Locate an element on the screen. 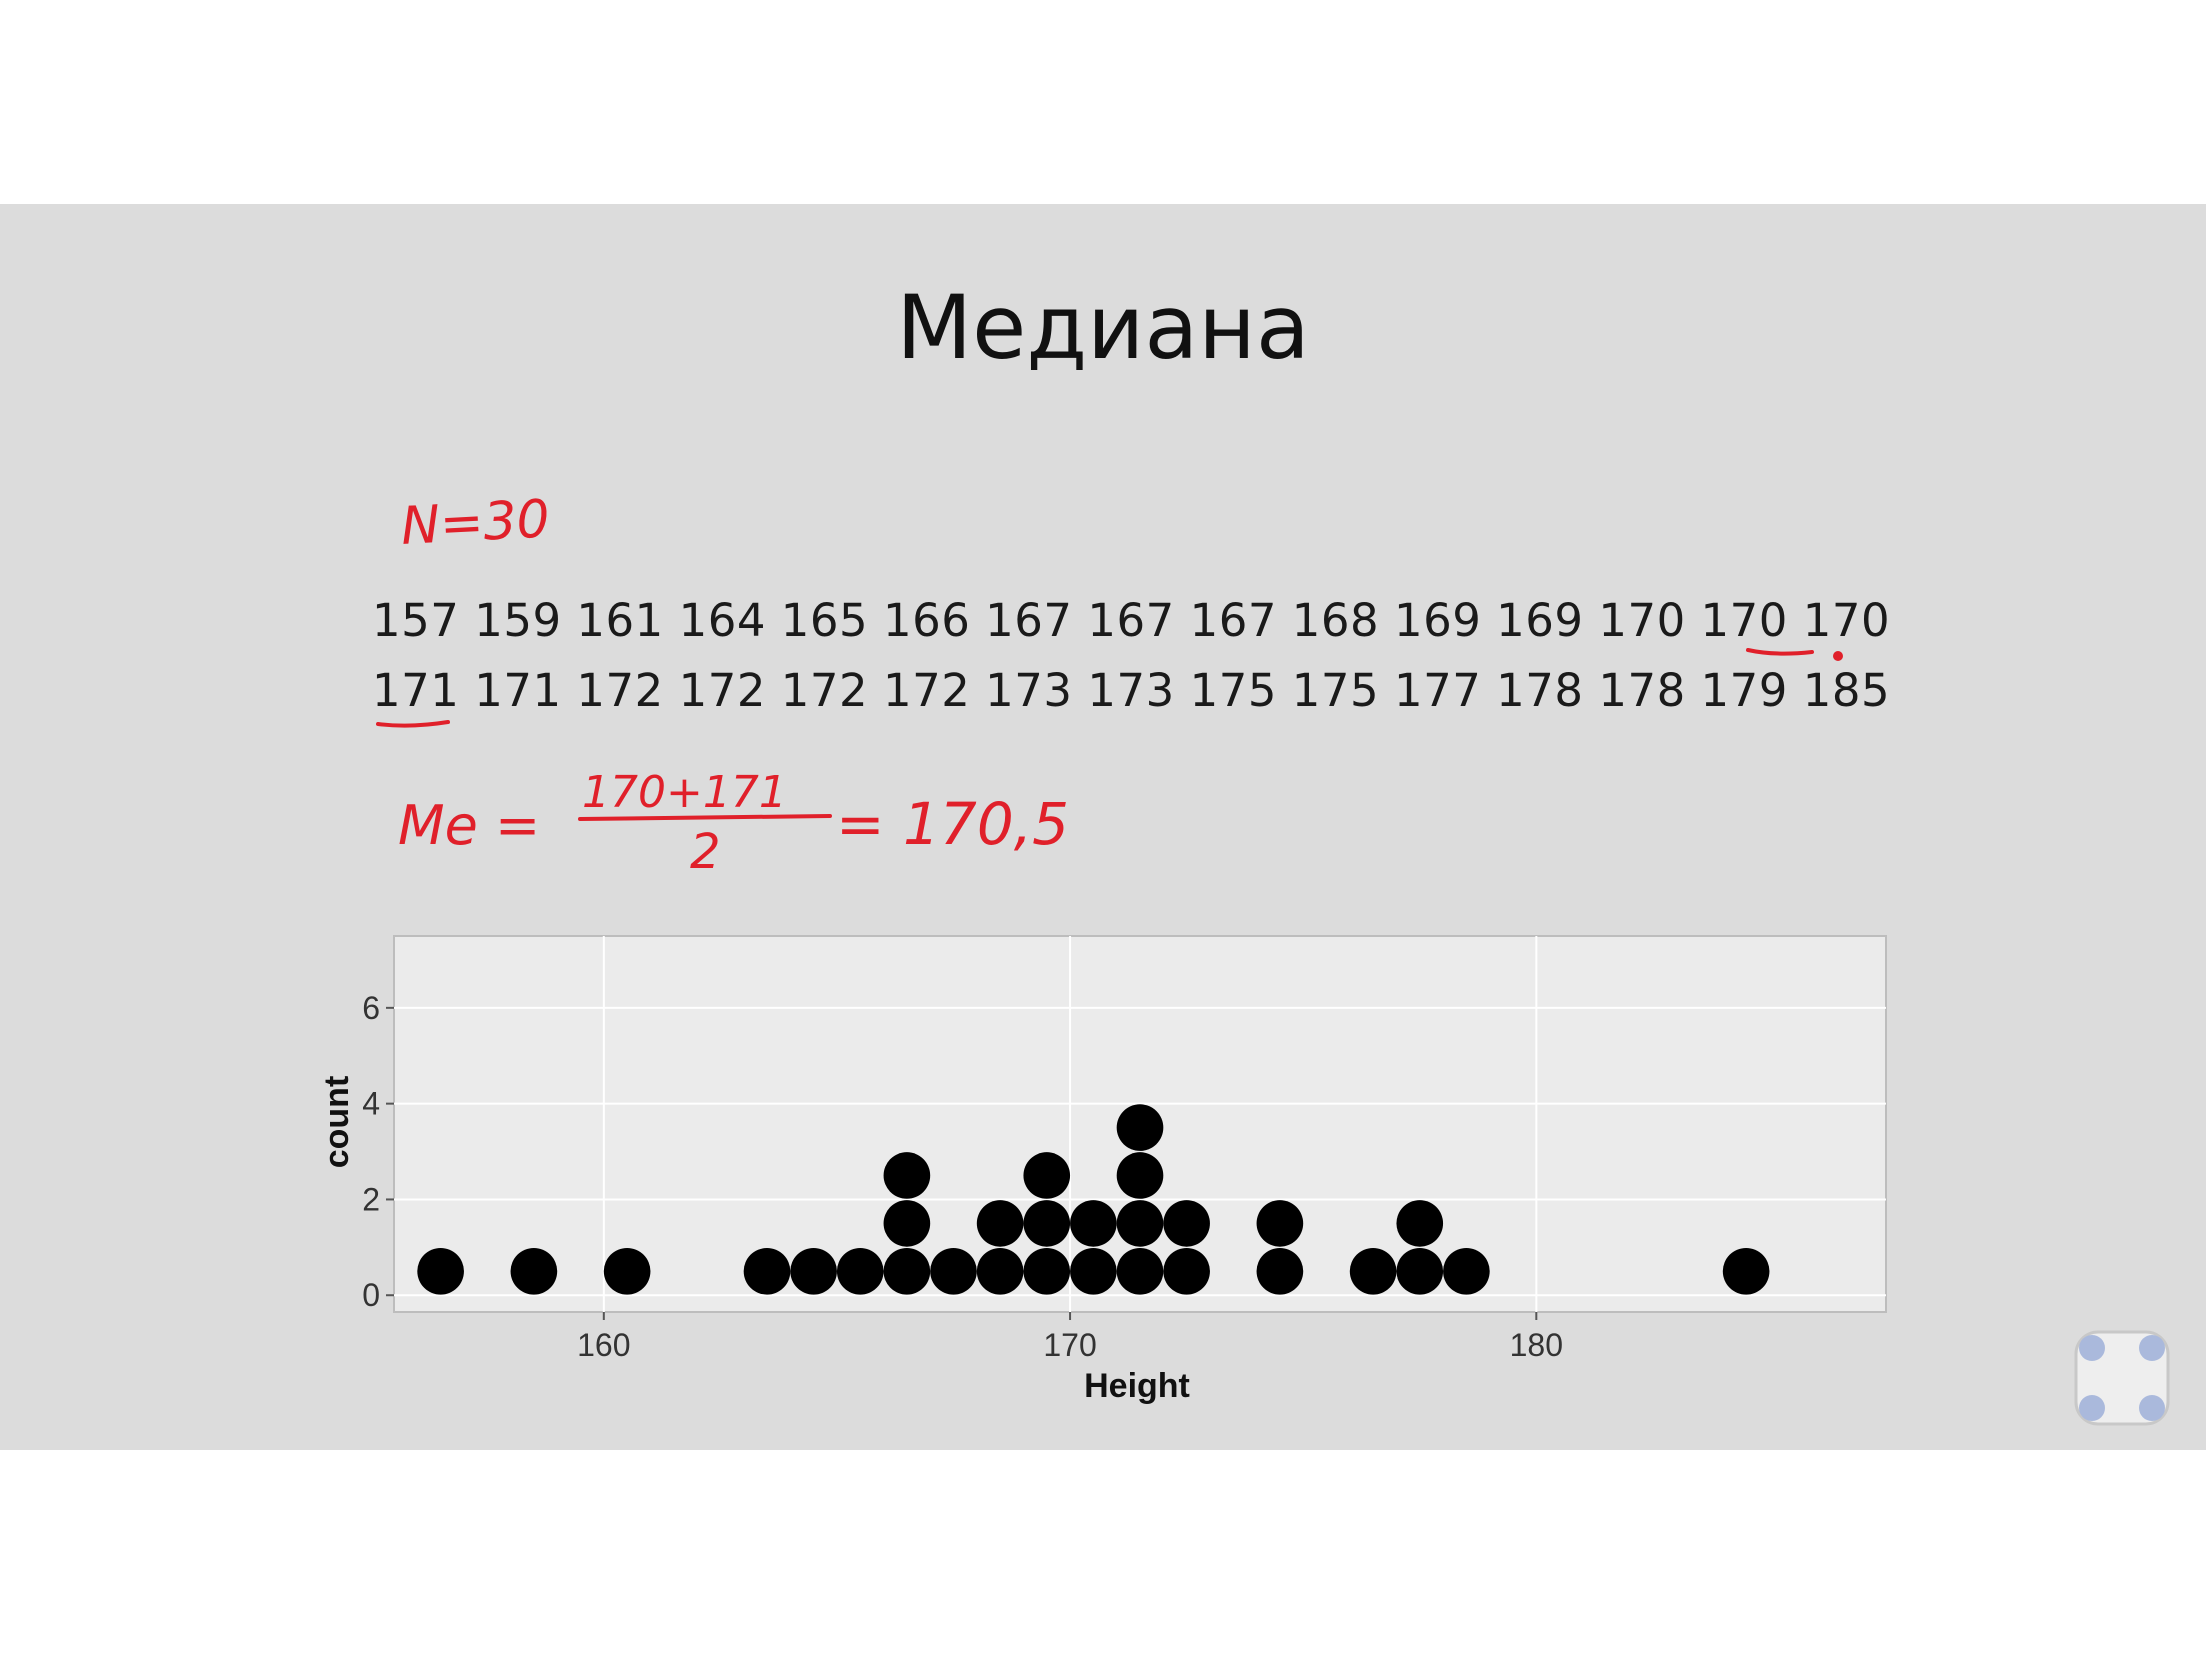 The height and width of the screenshot is (1653, 2206). fullscreen-toggle-icon is located at coordinates (2122, 1378).